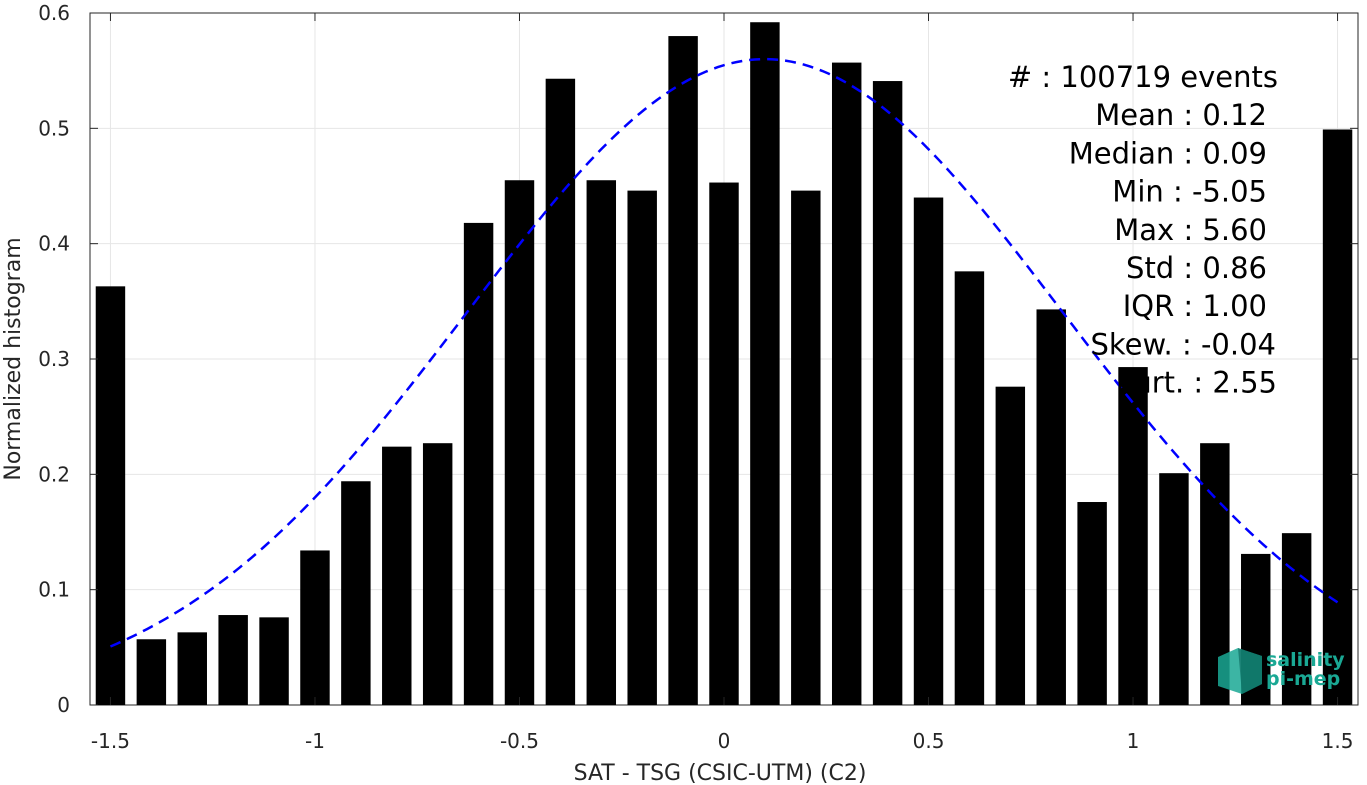 The height and width of the screenshot is (785, 1367). What do you see at coordinates (54, 128) in the screenshot?
I see `y-tick-label: 0.5` at bounding box center [54, 128].